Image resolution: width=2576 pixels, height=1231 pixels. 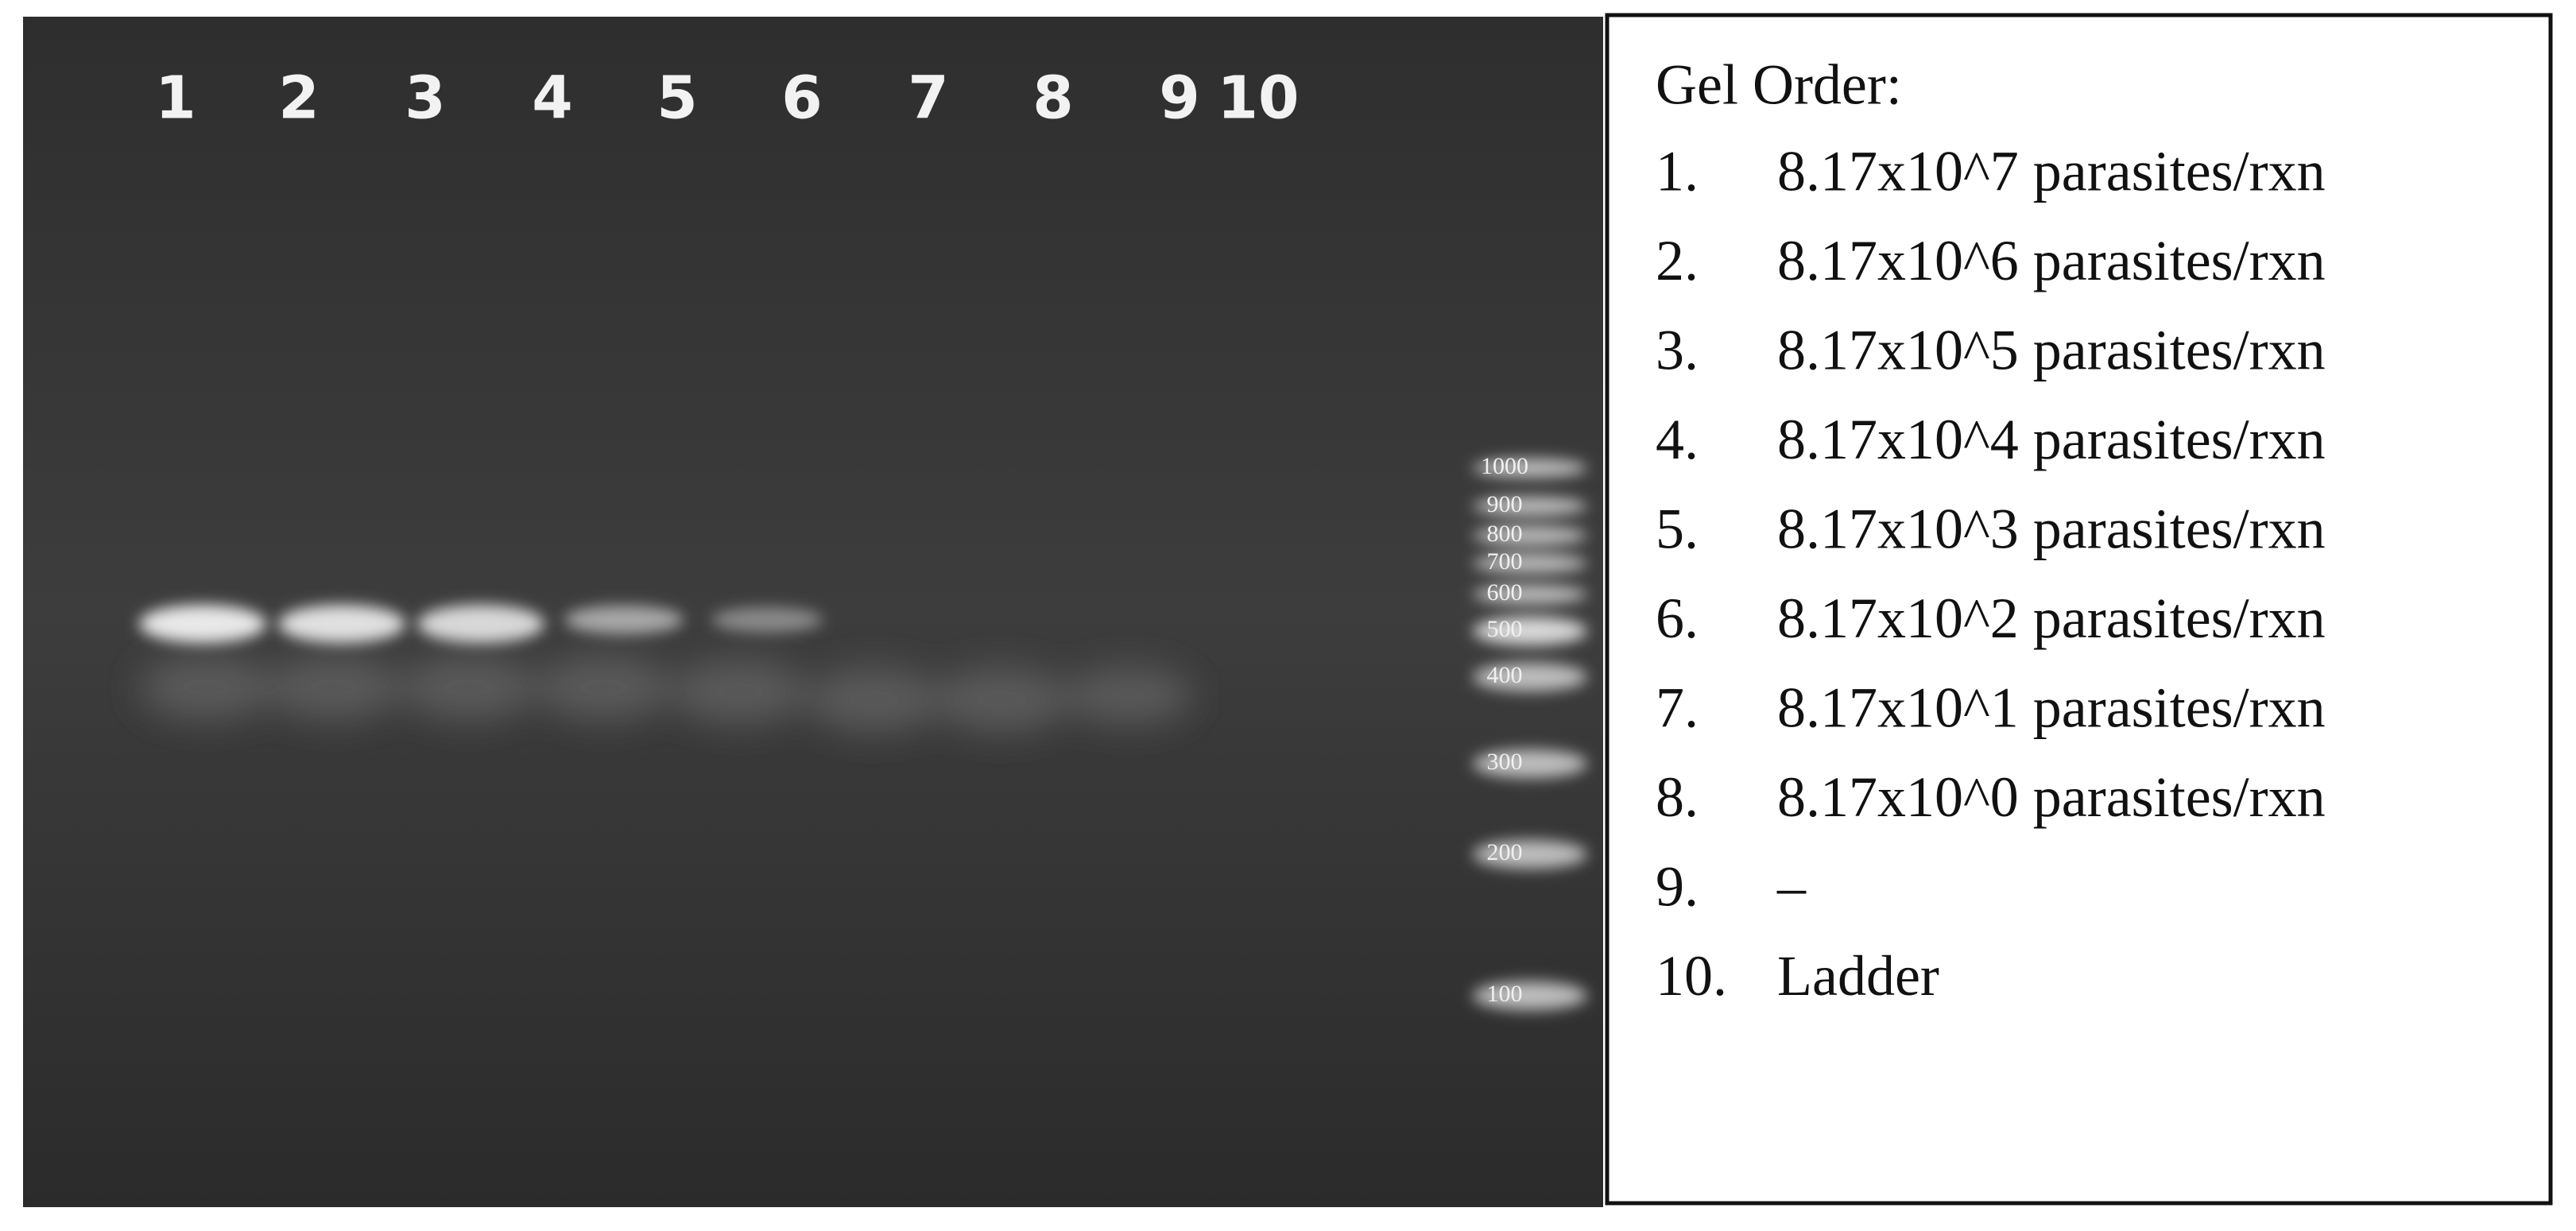 I want to click on legend-number: 8., so click(x=1677, y=797).